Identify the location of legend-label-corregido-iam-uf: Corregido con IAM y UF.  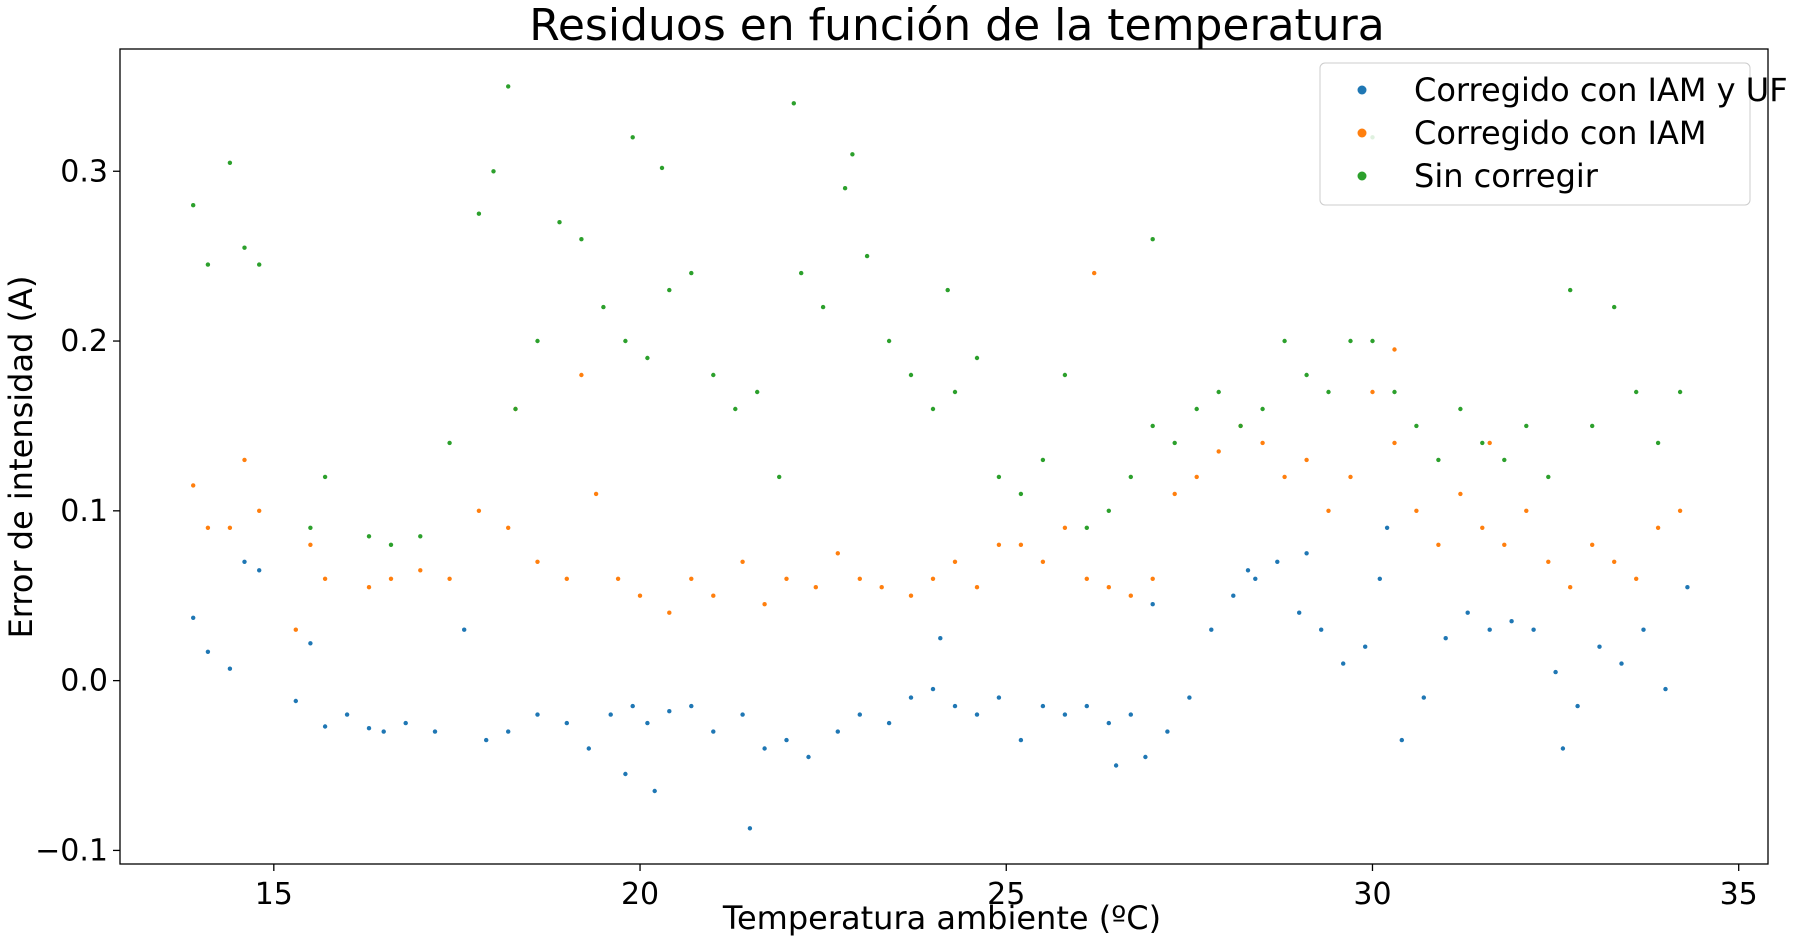
(1601, 90).